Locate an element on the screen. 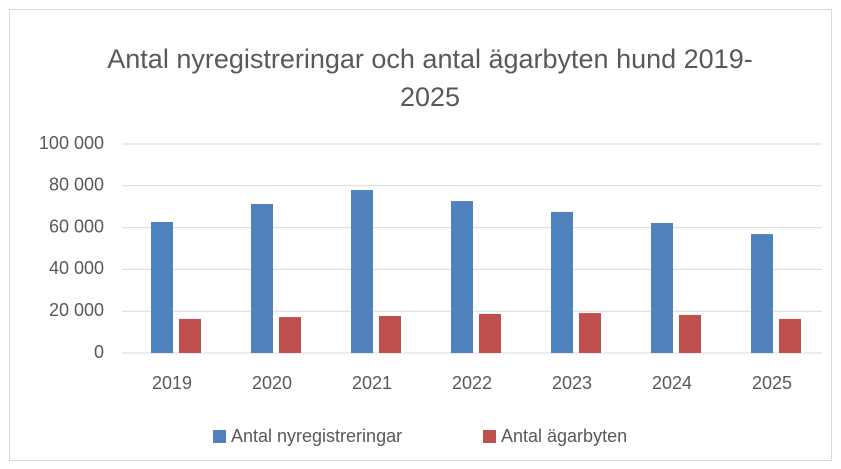  x-tick-label: 2020 is located at coordinates (272, 383).